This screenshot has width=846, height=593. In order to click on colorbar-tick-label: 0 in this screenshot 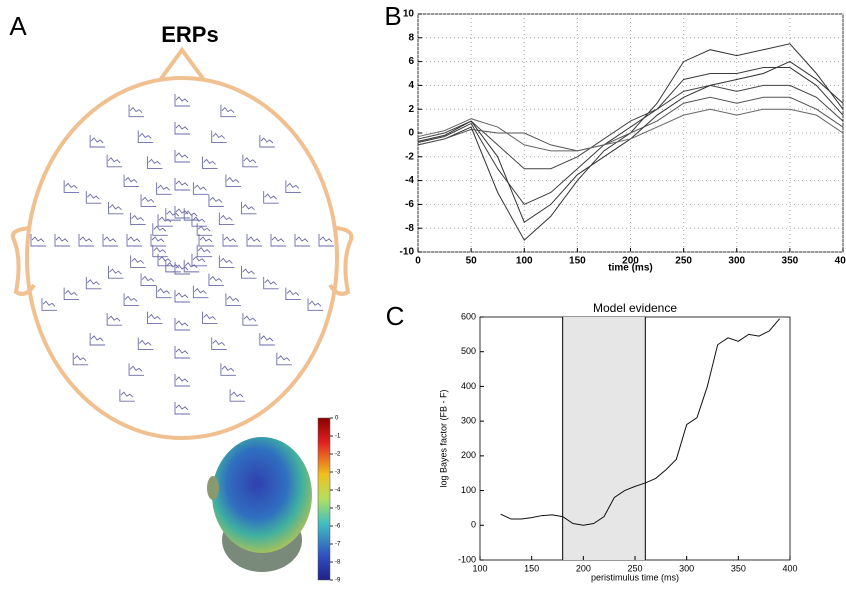, I will do `click(337, 419)`.